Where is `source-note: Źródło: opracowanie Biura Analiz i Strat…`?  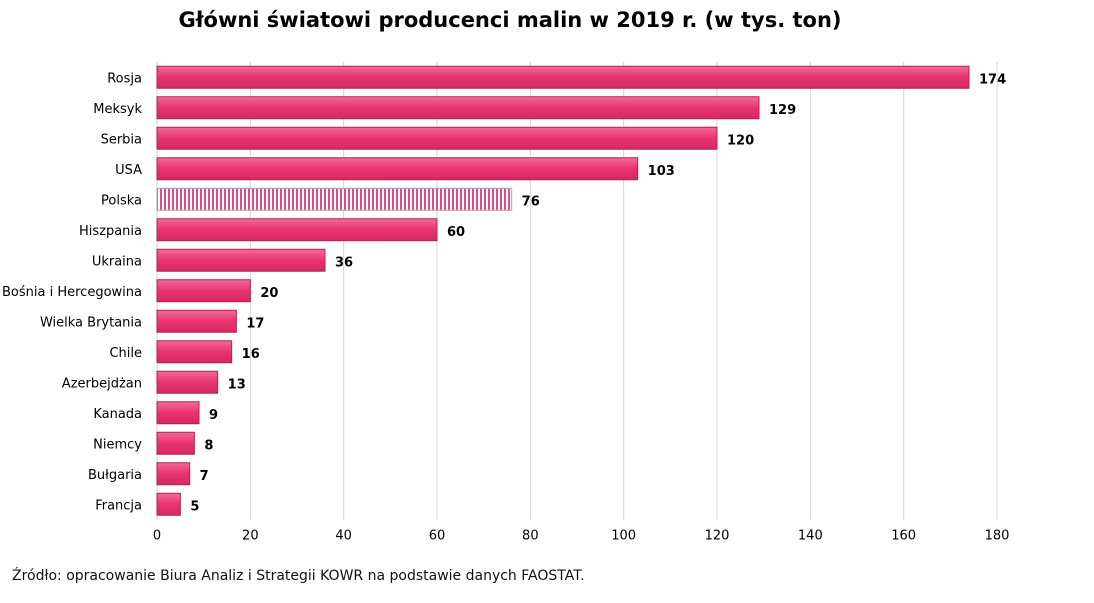
source-note: Źródło: opracowanie Biura Analiz i Strat… is located at coordinates (298, 576).